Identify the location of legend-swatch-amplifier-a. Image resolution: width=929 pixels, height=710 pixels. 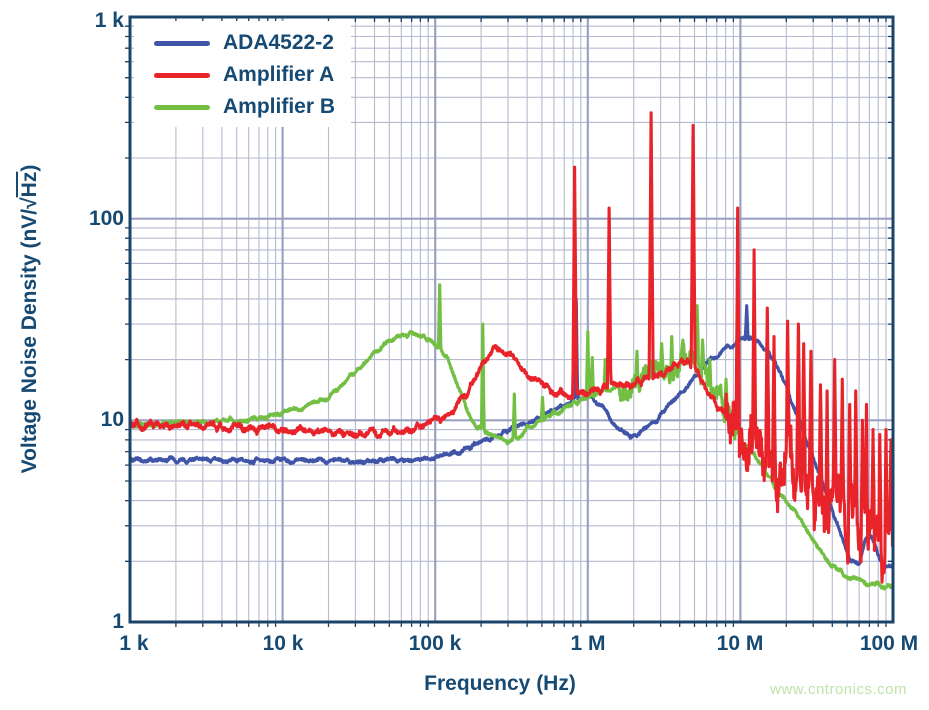
(182, 75).